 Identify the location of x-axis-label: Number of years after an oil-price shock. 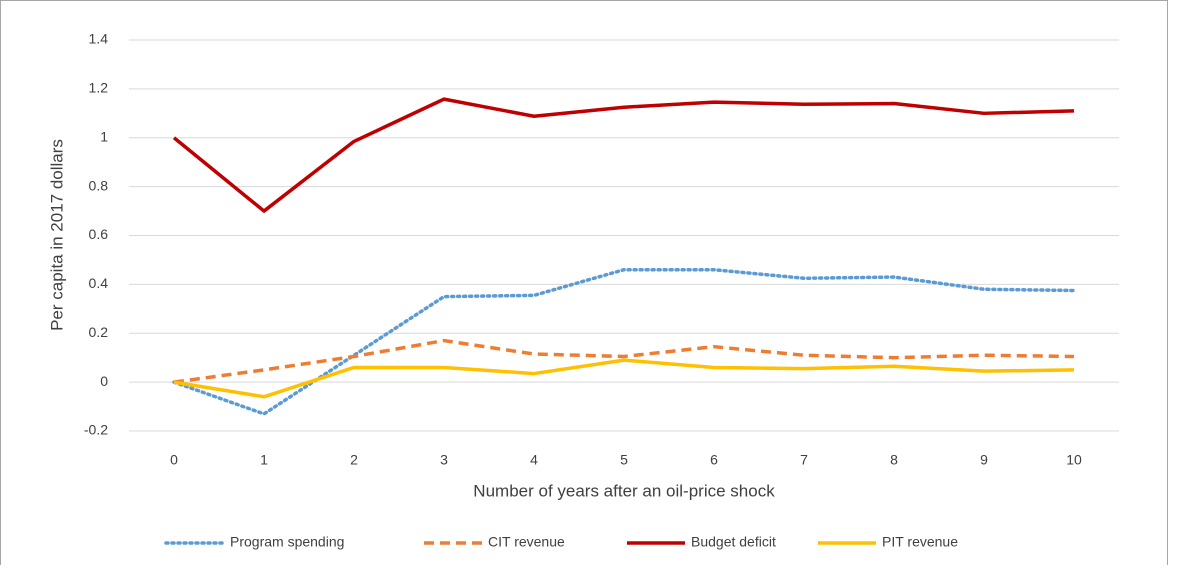
(624, 490).